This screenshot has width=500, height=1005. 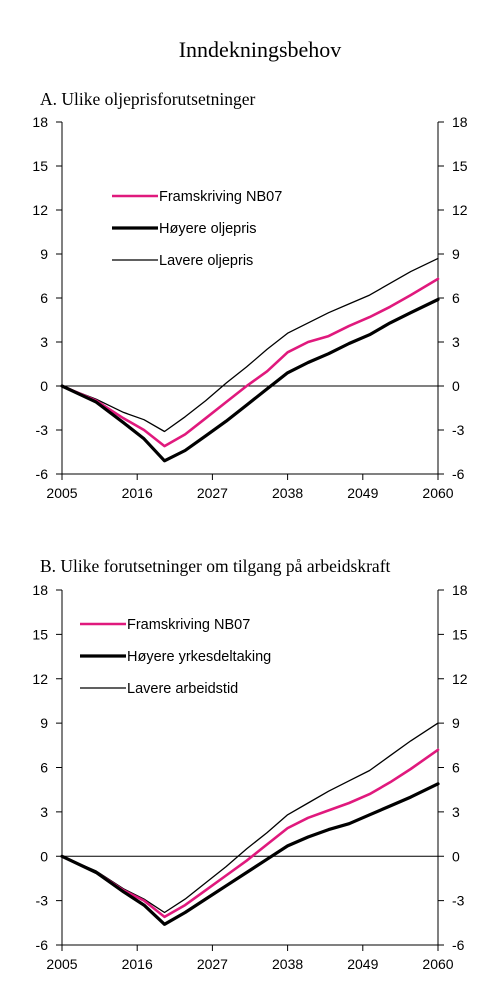 I want to click on legend-label: Lavere arbeidstid, so click(x=182, y=689).